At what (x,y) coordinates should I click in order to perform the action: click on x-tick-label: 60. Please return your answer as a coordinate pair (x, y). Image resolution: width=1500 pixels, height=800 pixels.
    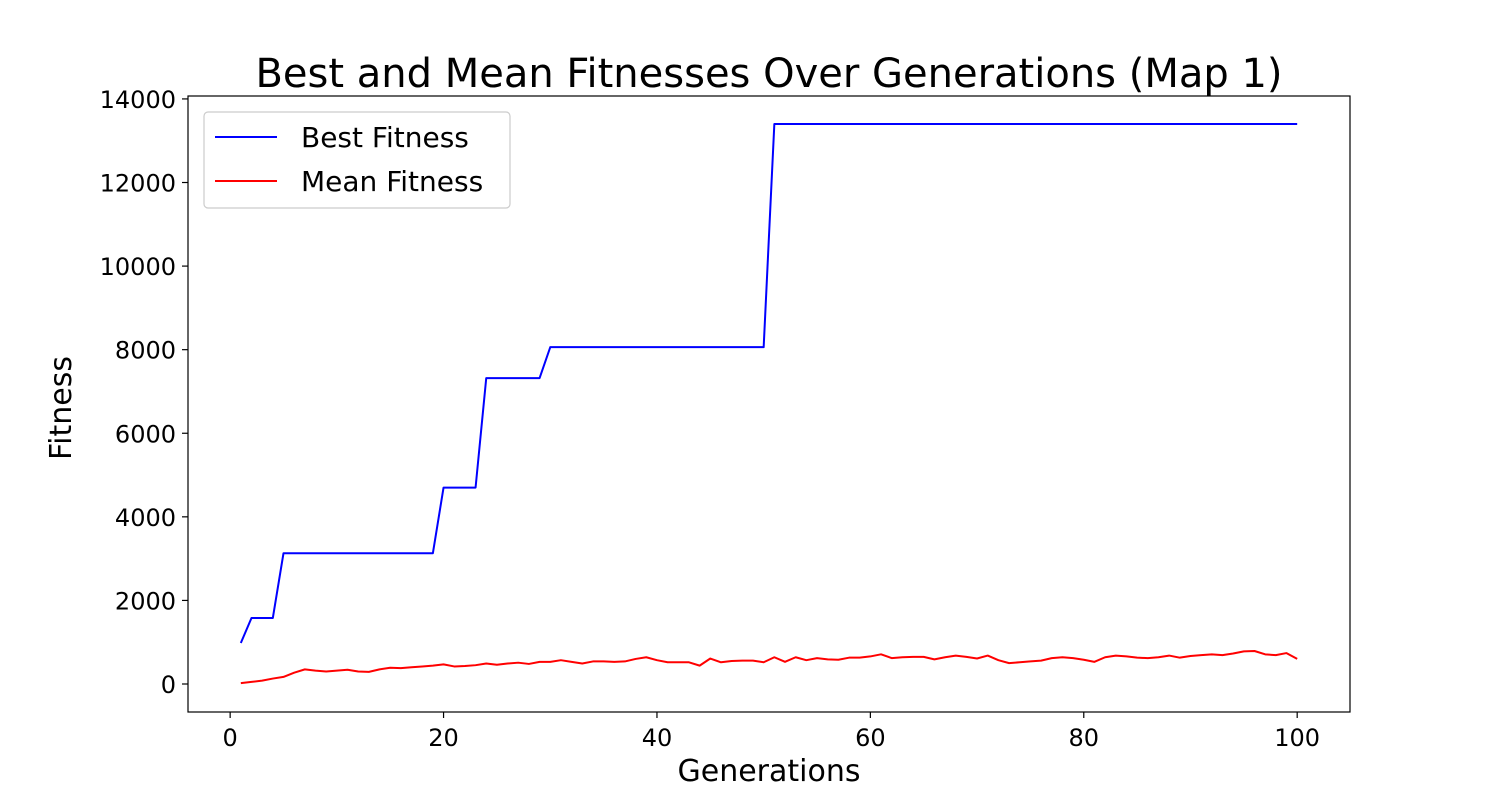
    Looking at the image, I should click on (870, 738).